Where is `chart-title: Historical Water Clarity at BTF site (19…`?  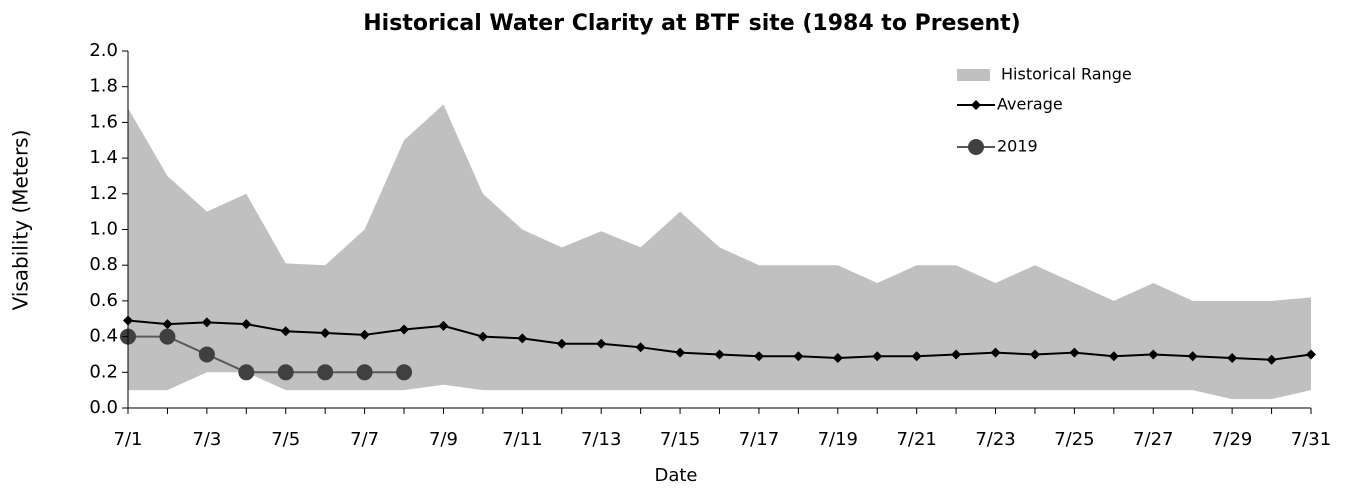 chart-title: Historical Water Clarity at BTF site (19… is located at coordinates (691, 23).